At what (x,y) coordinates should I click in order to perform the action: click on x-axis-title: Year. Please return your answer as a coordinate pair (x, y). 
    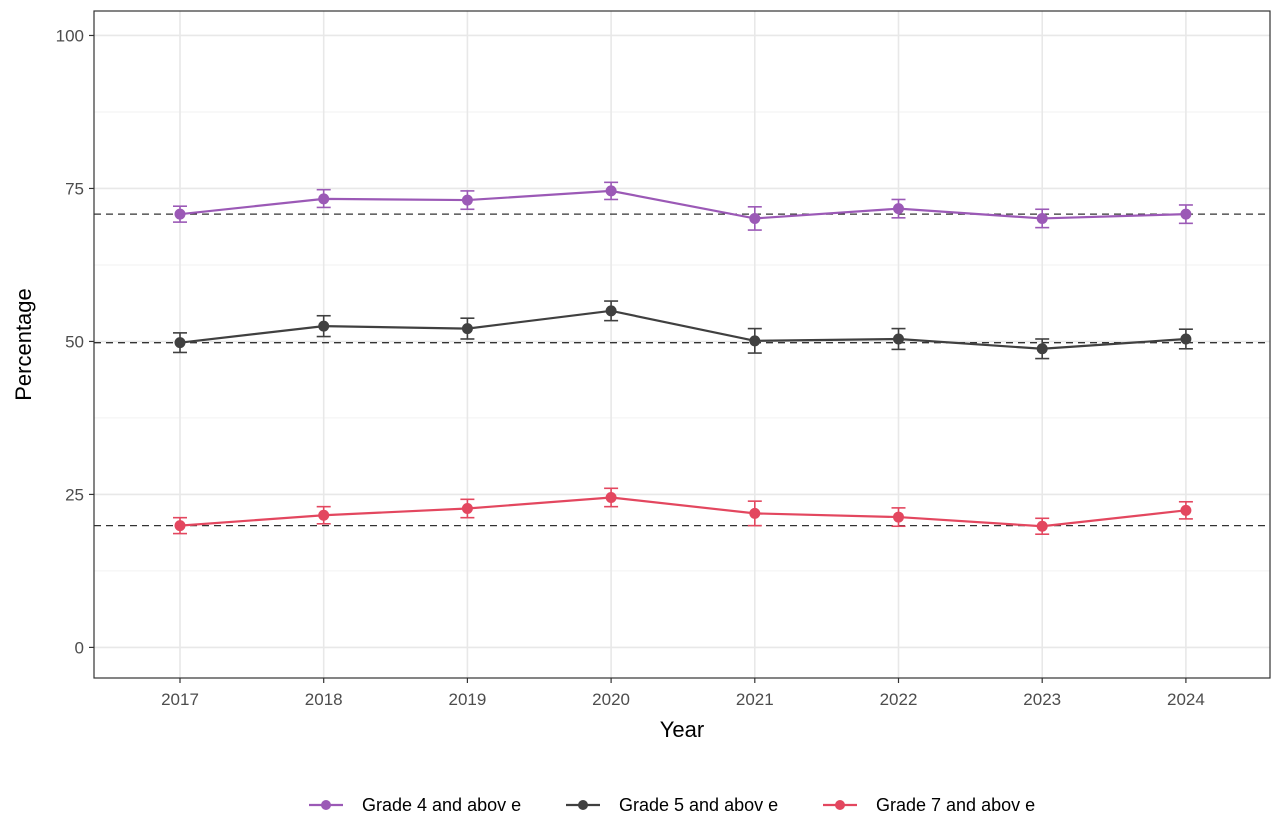
    Looking at the image, I should click on (682, 729).